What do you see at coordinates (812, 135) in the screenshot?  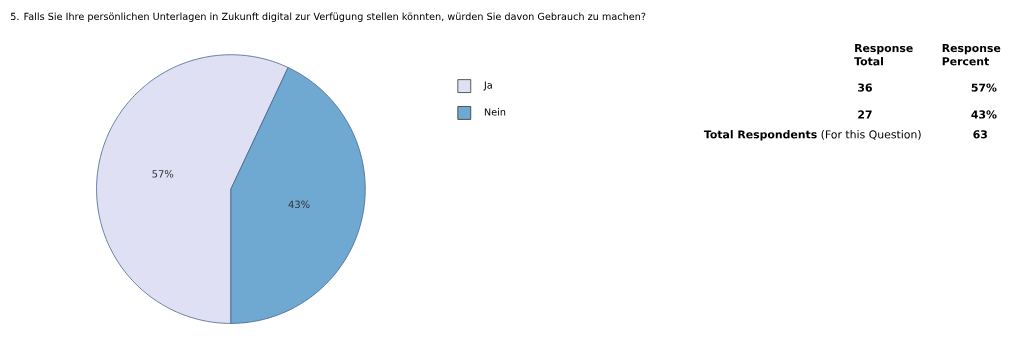 I see `text: Total Respondents (For this Question)` at bounding box center [812, 135].